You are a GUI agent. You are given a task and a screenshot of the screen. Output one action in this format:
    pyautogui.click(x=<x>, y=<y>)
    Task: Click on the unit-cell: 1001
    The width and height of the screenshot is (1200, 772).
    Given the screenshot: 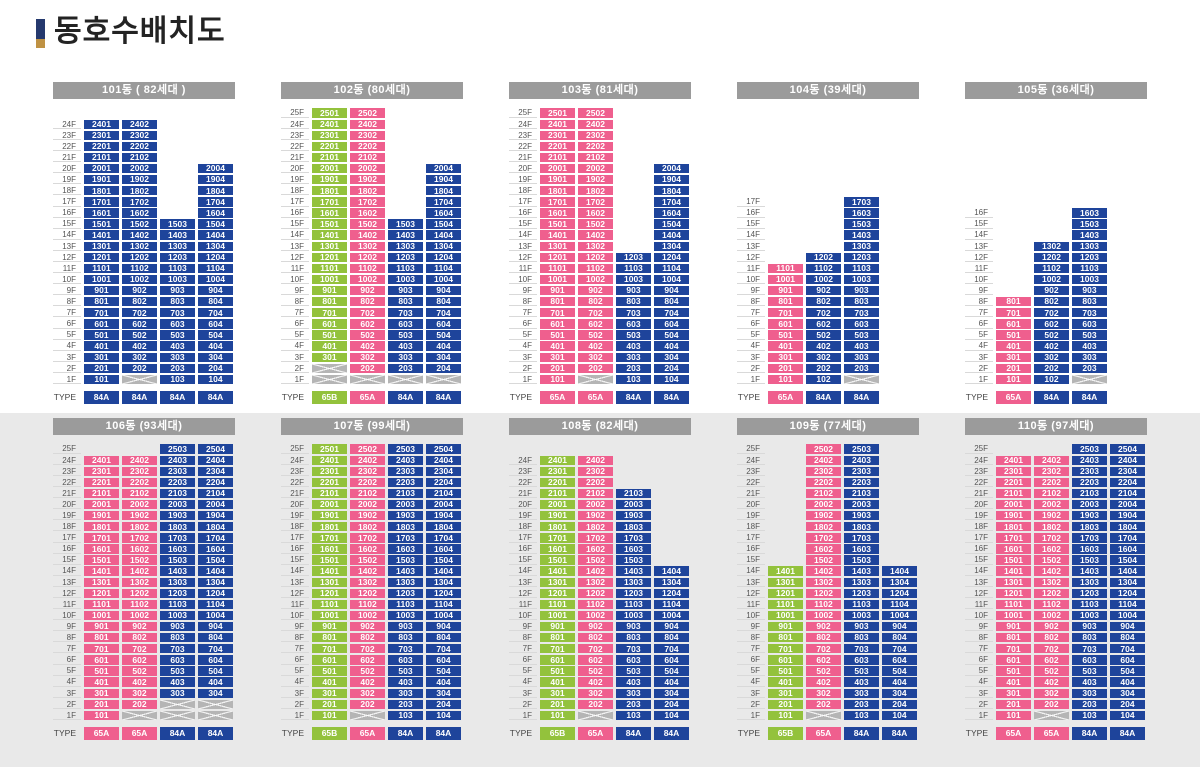 What is the action you would take?
    pyautogui.click(x=785, y=279)
    